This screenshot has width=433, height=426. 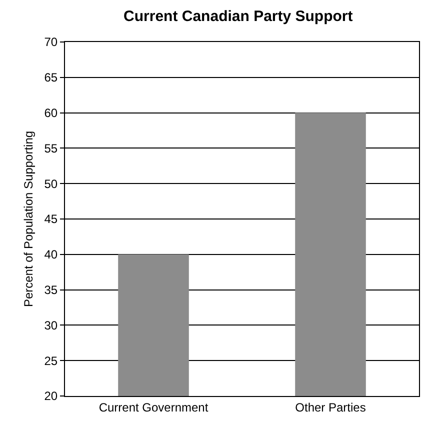 I want to click on y-tick-label: 65, so click(x=51, y=77).